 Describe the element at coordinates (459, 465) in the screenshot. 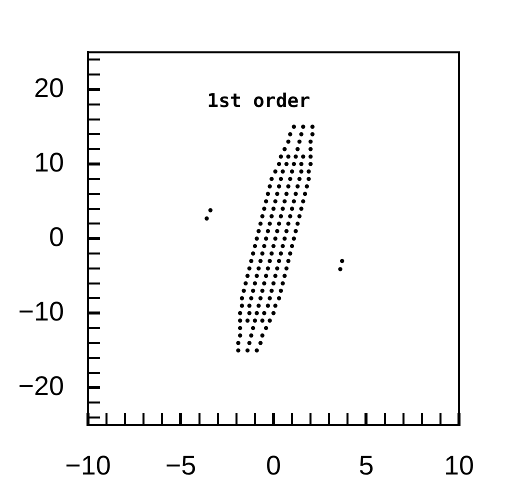

I see `x-tick-label: 10` at that location.